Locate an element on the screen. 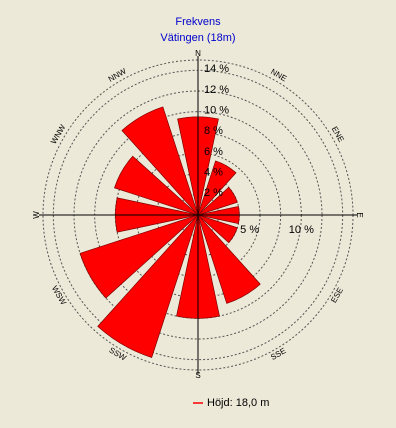  direction-label: NNE is located at coordinates (278, 75).